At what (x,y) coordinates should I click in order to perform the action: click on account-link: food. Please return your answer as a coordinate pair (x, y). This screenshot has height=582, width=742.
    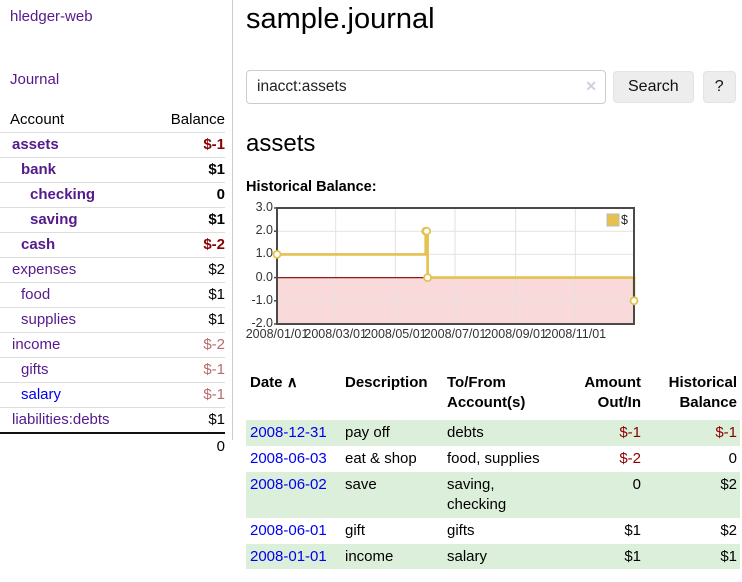
    Looking at the image, I should click on (36, 294).